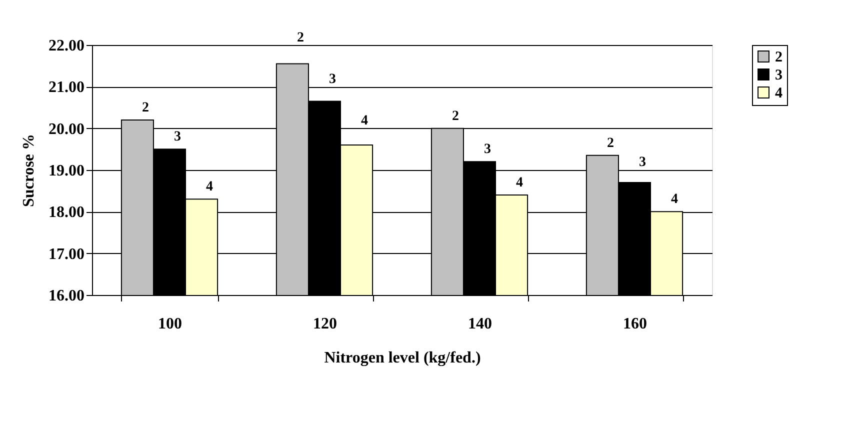 This screenshot has width=856, height=428. Describe the element at coordinates (66, 213) in the screenshot. I see `y-tick-label: 18.00` at that location.